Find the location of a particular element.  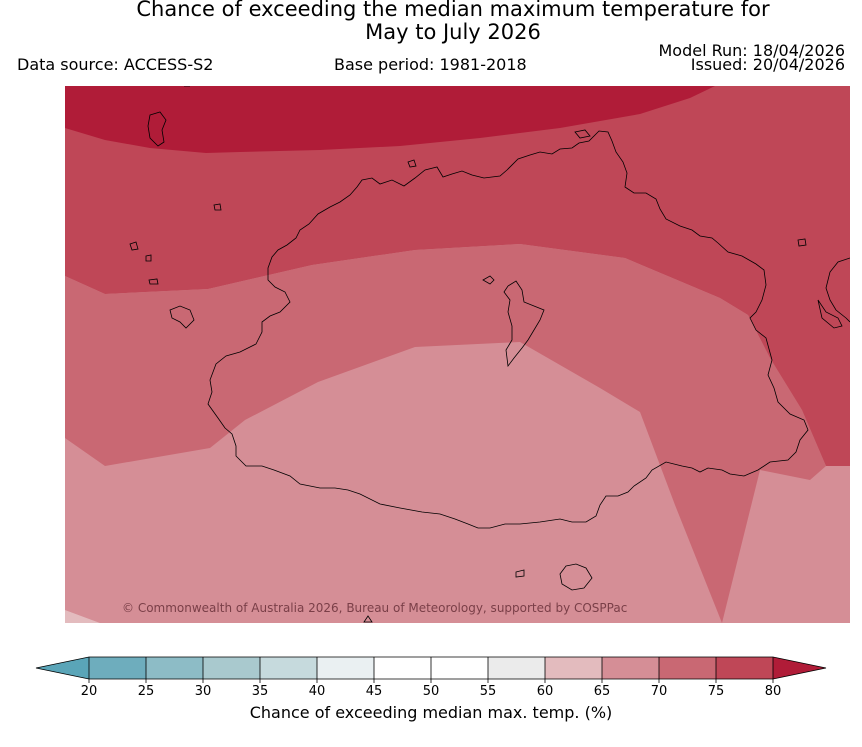

colorbar-ticks: 20 25 30 35 40 45 50 55 60 65 70 75 80 is located at coordinates (431, 678).